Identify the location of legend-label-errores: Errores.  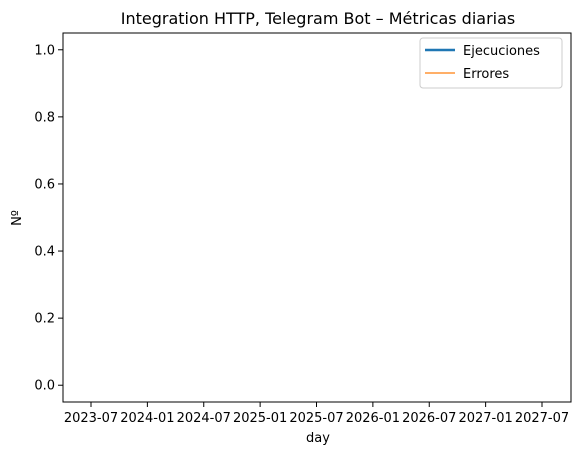
(486, 74).